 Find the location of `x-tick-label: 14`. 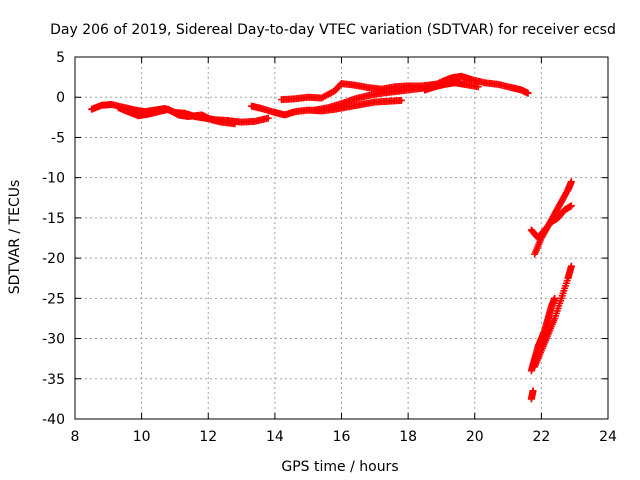

x-tick-label: 14 is located at coordinates (275, 437).